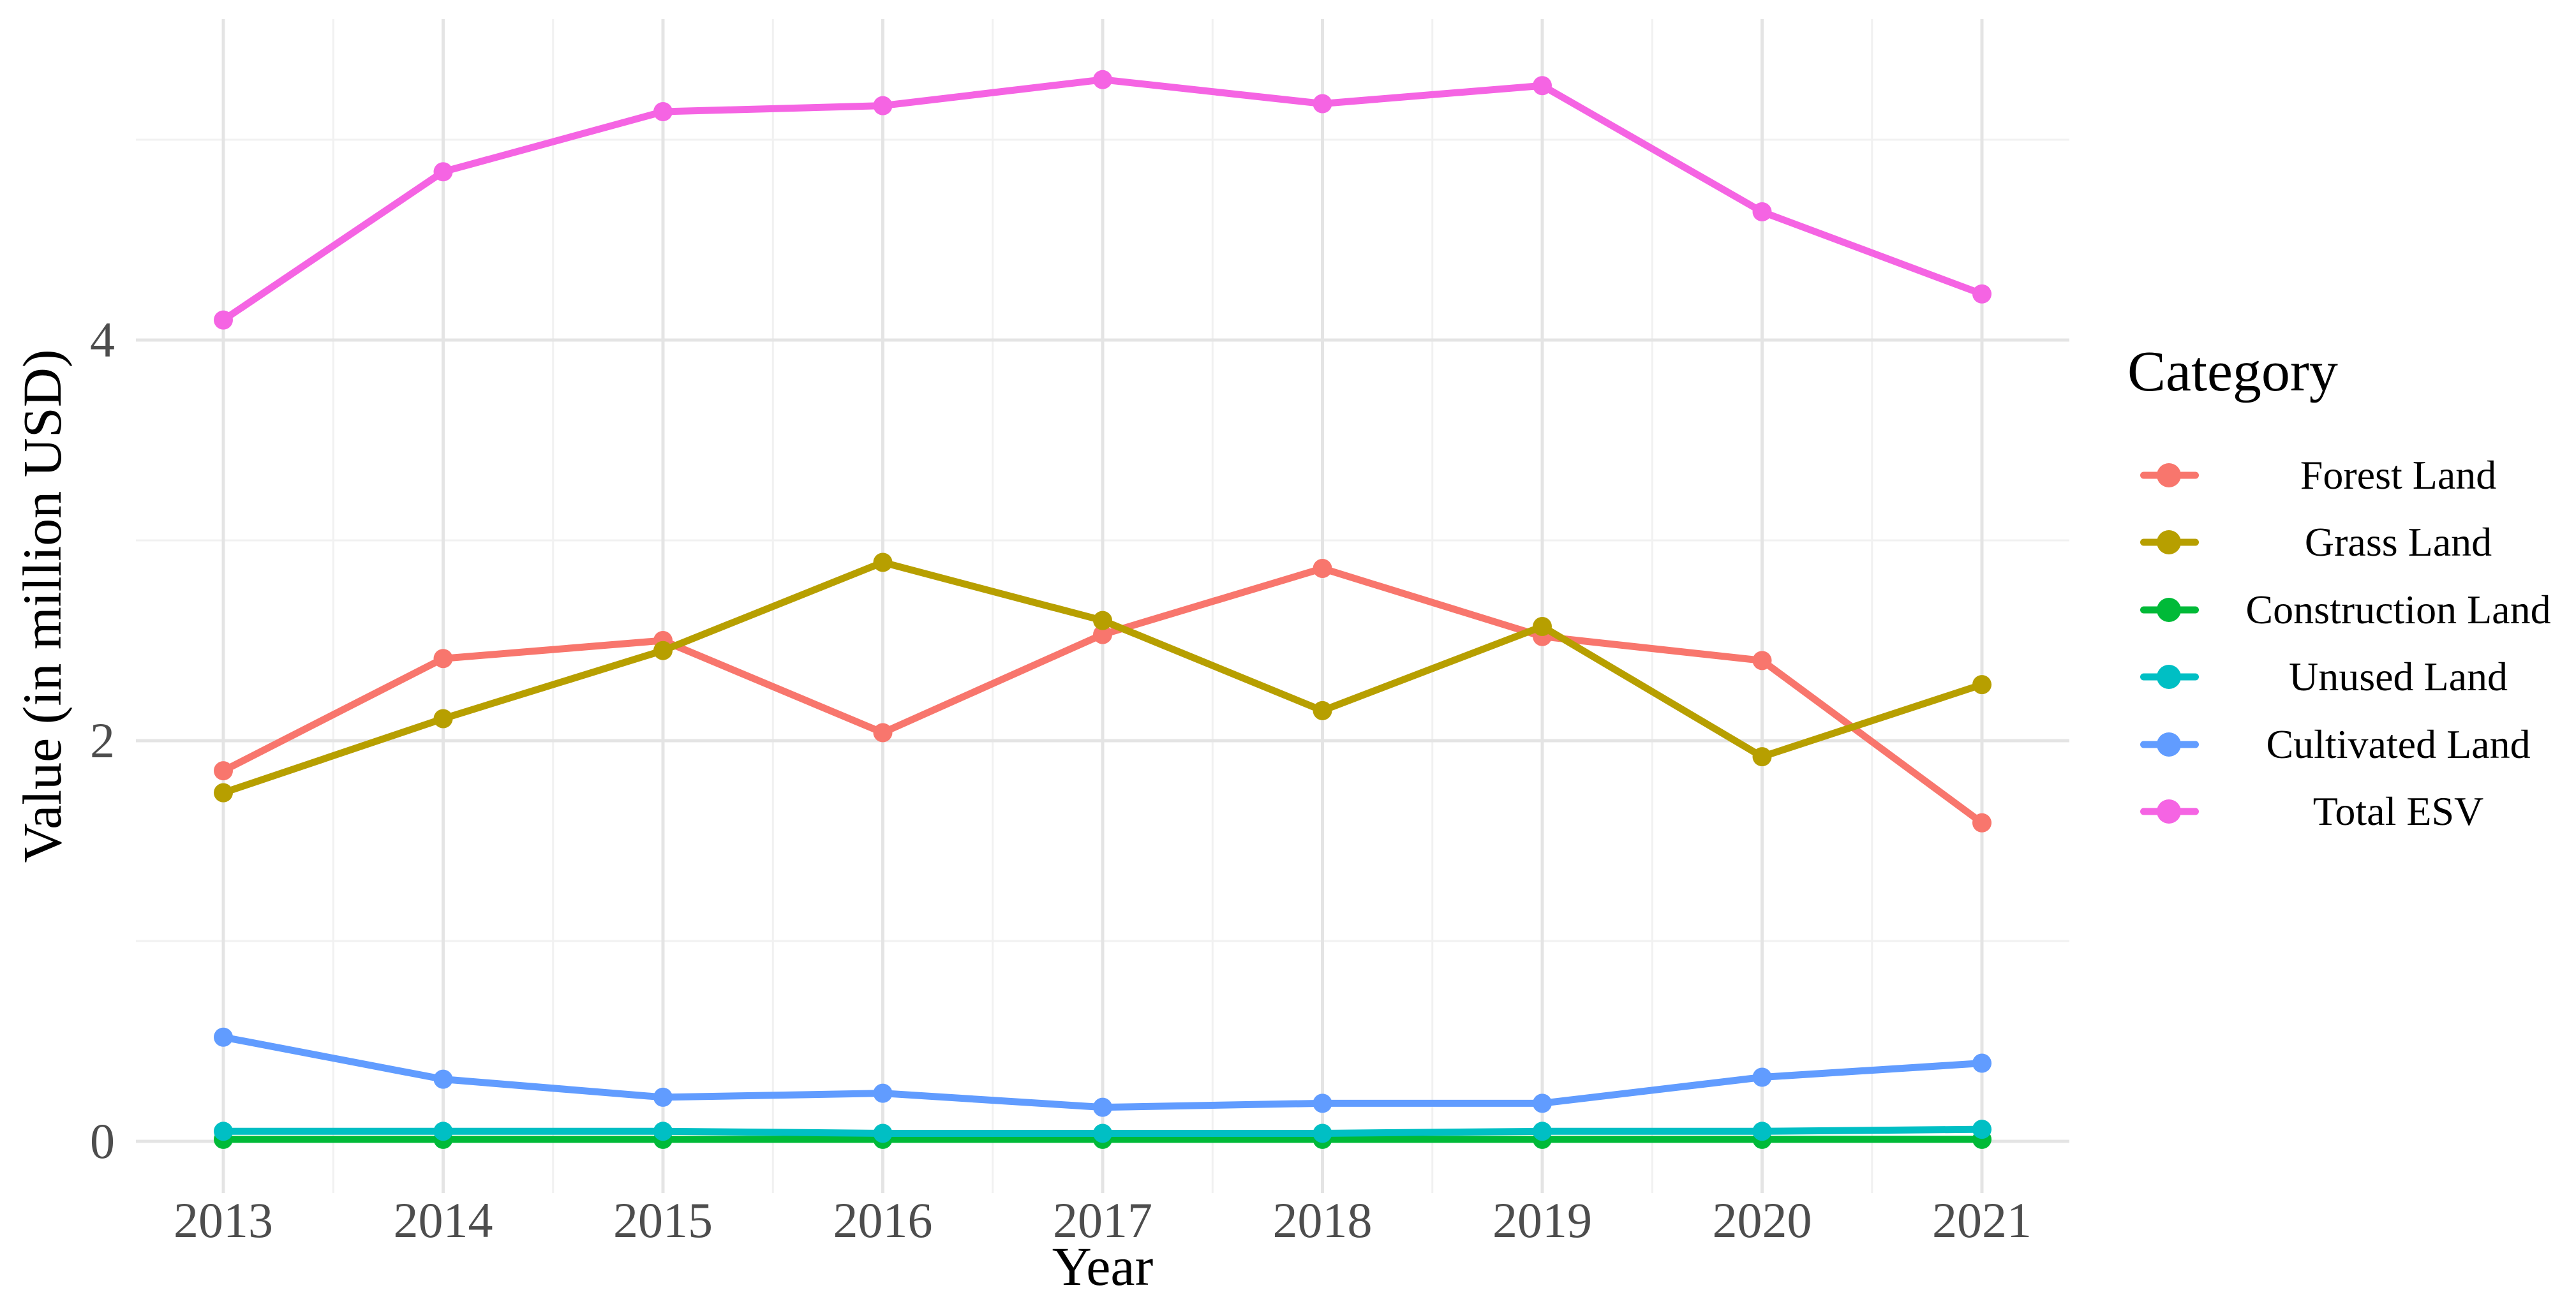 The width and height of the screenshot is (2576, 1297). I want to click on legend-item-forest-land: Forest Land, so click(2350, 475).